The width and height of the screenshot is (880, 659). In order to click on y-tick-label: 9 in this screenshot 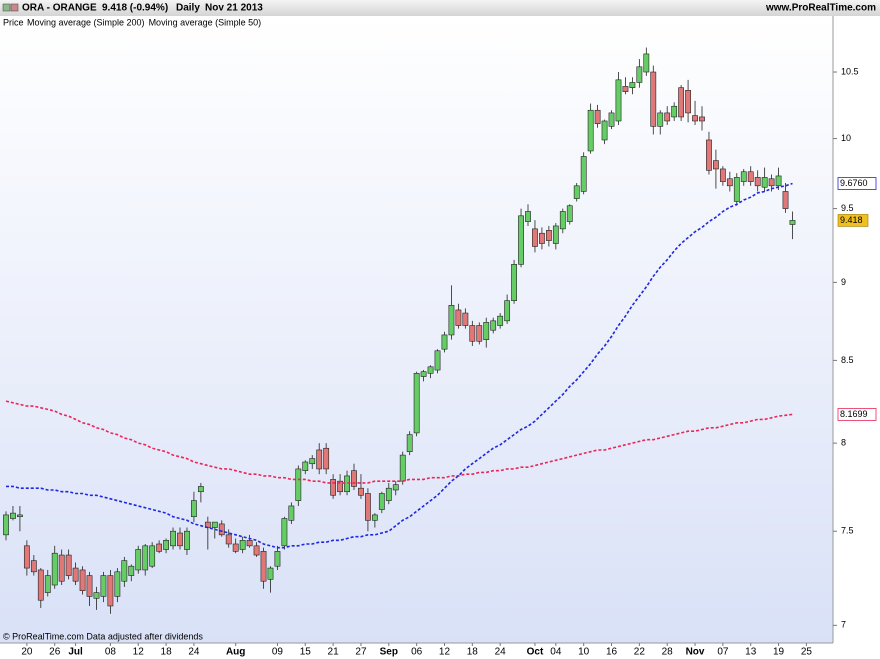, I will do `click(843, 282)`.